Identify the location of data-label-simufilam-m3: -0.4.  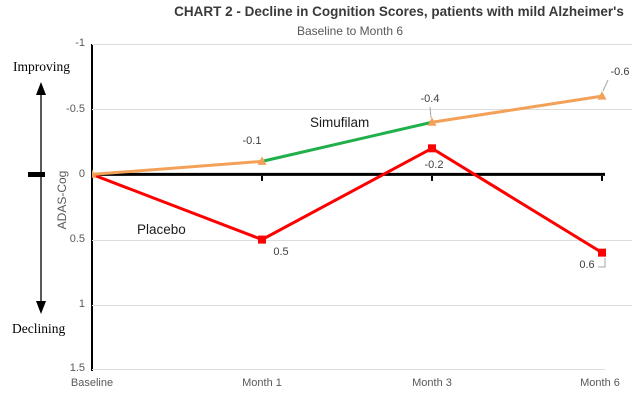
(430, 99).